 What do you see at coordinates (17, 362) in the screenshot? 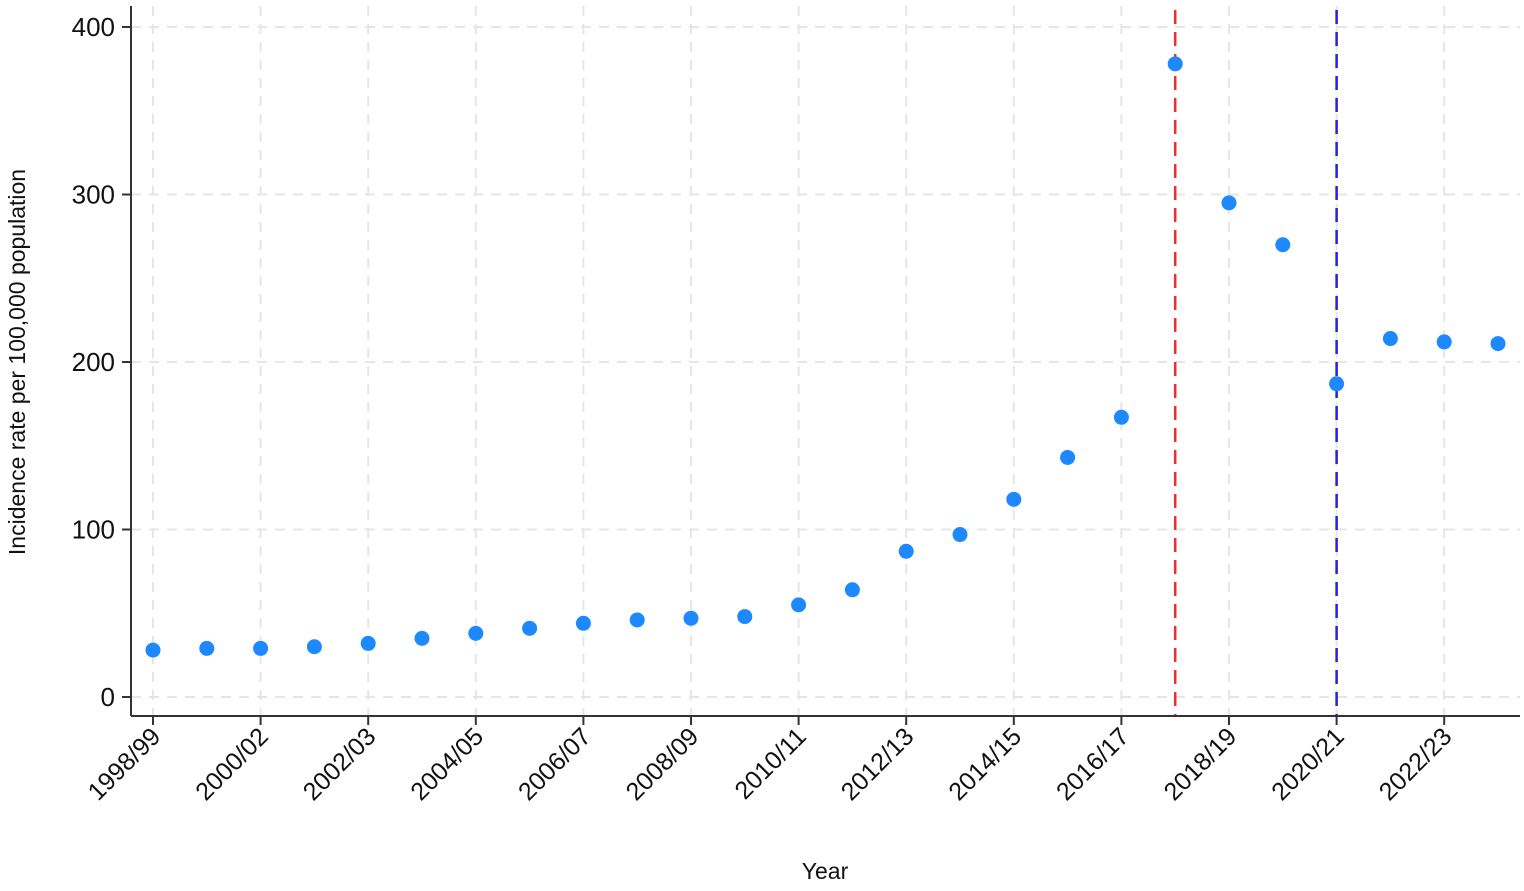
I see `y-axis-title: Incidence rate per 100,000 population` at bounding box center [17, 362].